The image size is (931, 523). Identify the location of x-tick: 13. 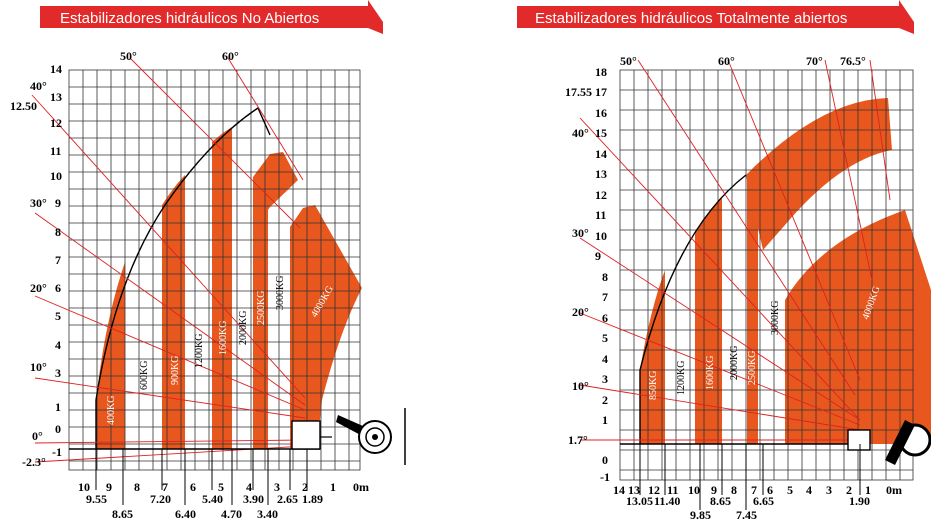
(634, 490).